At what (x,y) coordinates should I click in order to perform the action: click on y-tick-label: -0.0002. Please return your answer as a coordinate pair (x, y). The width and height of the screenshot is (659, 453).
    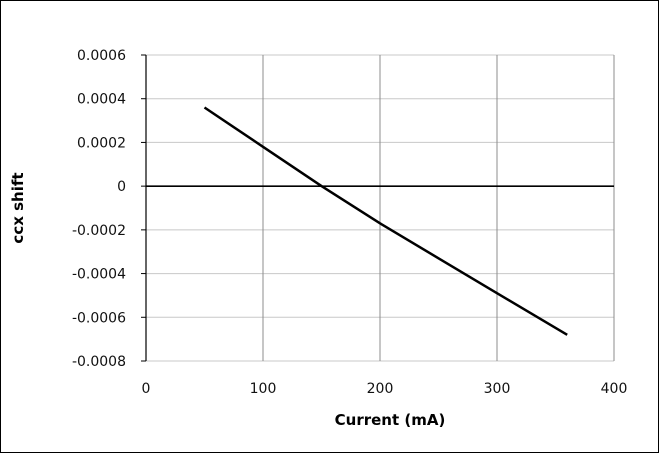
    Looking at the image, I should click on (99, 231).